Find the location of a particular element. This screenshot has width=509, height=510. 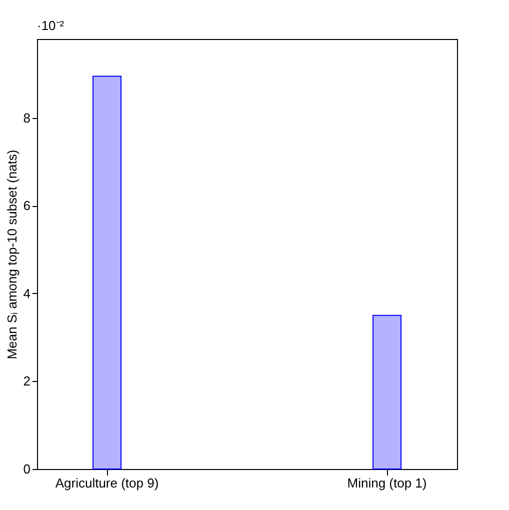

text: ·10⁻² is located at coordinates (51, 25).